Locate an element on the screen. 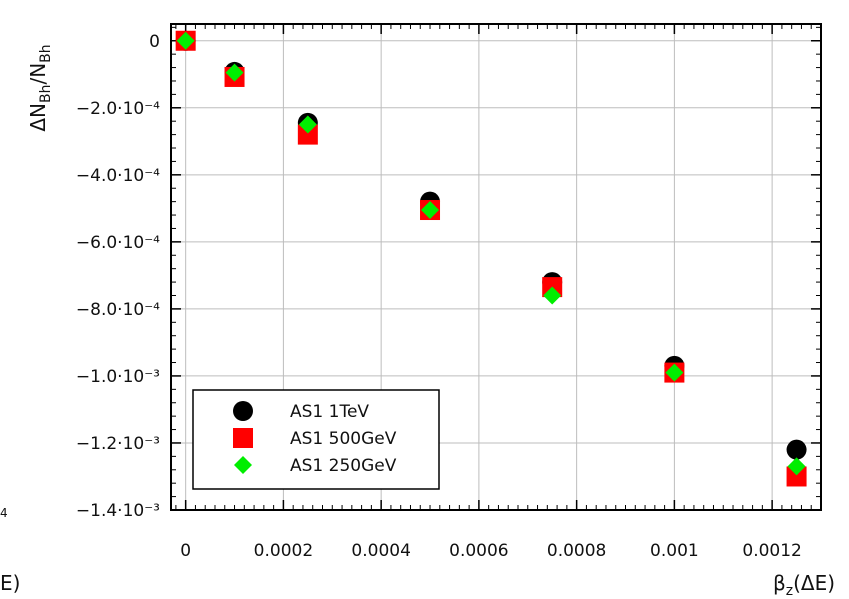 The height and width of the screenshot is (599, 849). left-edge-exponent-fragment: 4 is located at coordinates (4, 513).